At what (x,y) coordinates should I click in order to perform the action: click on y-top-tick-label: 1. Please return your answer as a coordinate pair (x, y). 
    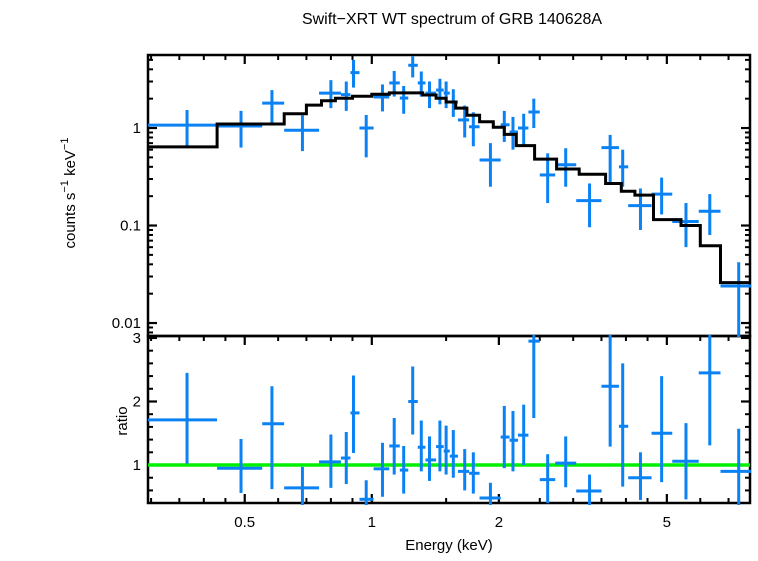
    Looking at the image, I should click on (137, 128).